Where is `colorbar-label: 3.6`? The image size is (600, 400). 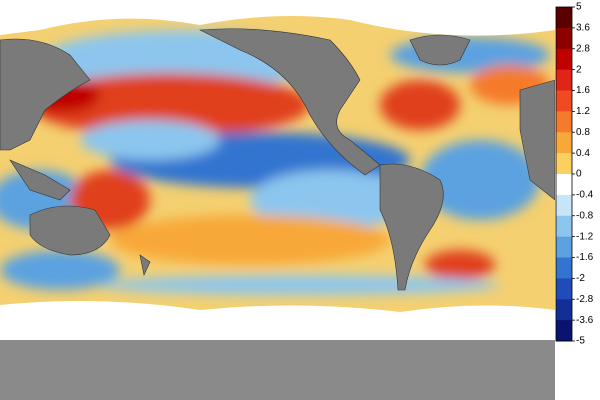 colorbar-label: 3.6 is located at coordinates (583, 28).